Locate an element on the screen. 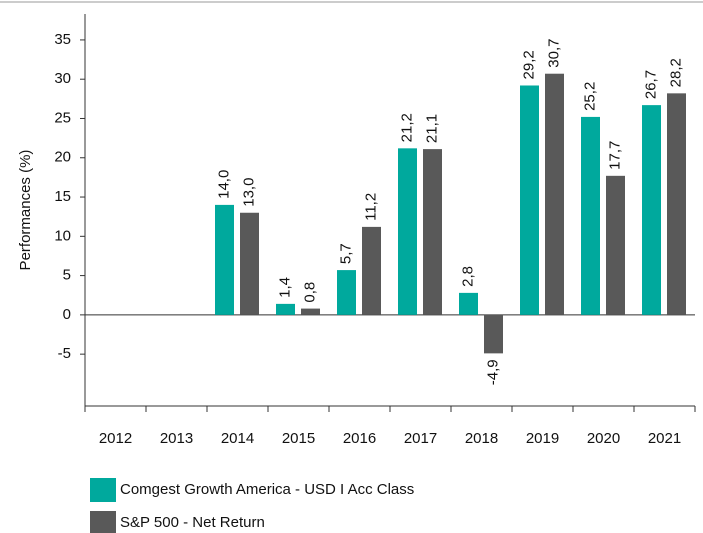  y-tick-label: 30 is located at coordinates (62, 78).